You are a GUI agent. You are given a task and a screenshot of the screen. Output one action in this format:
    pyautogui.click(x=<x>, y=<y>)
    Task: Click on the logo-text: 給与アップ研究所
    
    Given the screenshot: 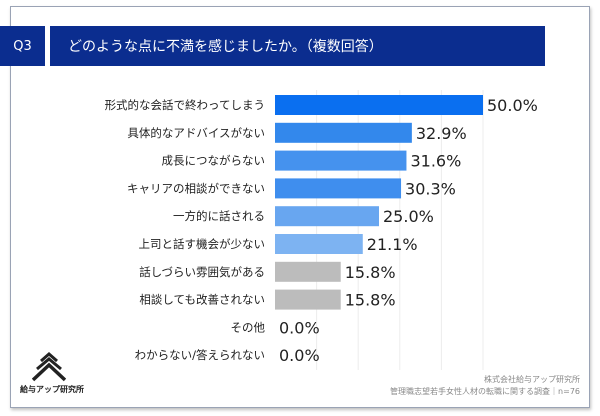 What is the action you would take?
    pyautogui.click(x=52, y=389)
    